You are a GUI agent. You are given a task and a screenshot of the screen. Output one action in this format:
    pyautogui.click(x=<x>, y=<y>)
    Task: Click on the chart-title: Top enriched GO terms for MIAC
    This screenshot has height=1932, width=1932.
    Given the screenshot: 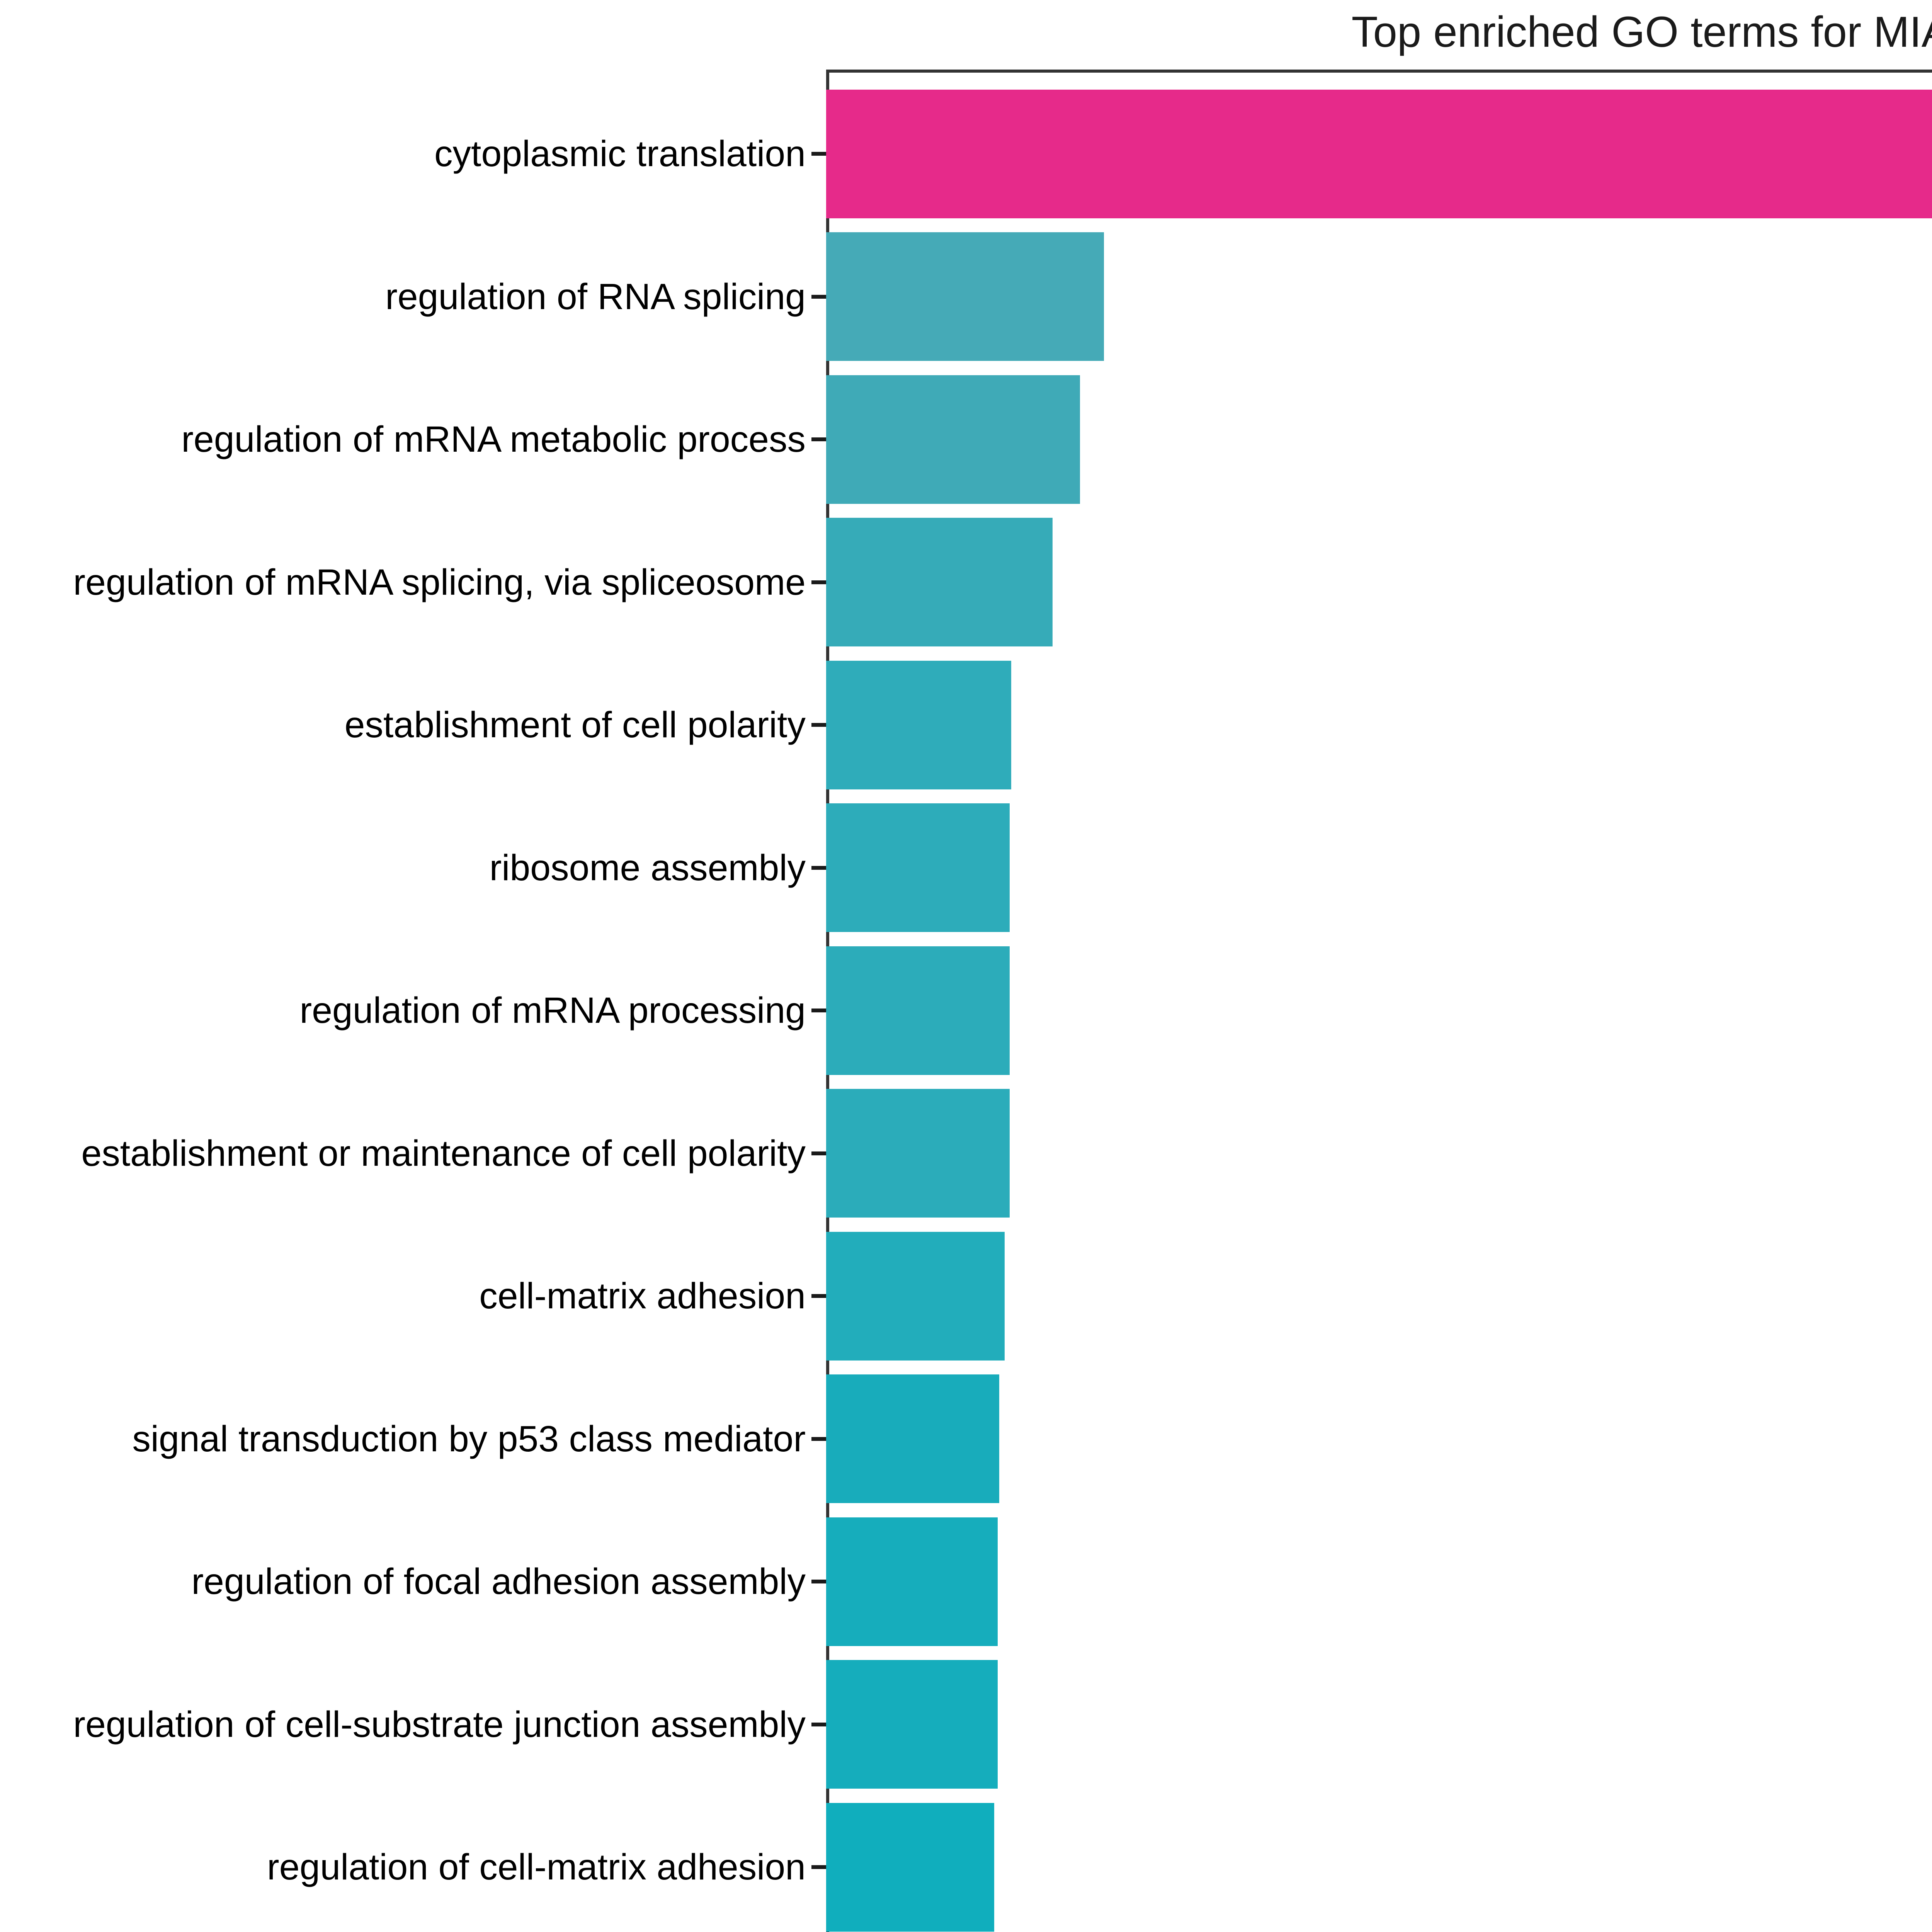 What is the action you would take?
    pyautogui.click(x=1642, y=32)
    